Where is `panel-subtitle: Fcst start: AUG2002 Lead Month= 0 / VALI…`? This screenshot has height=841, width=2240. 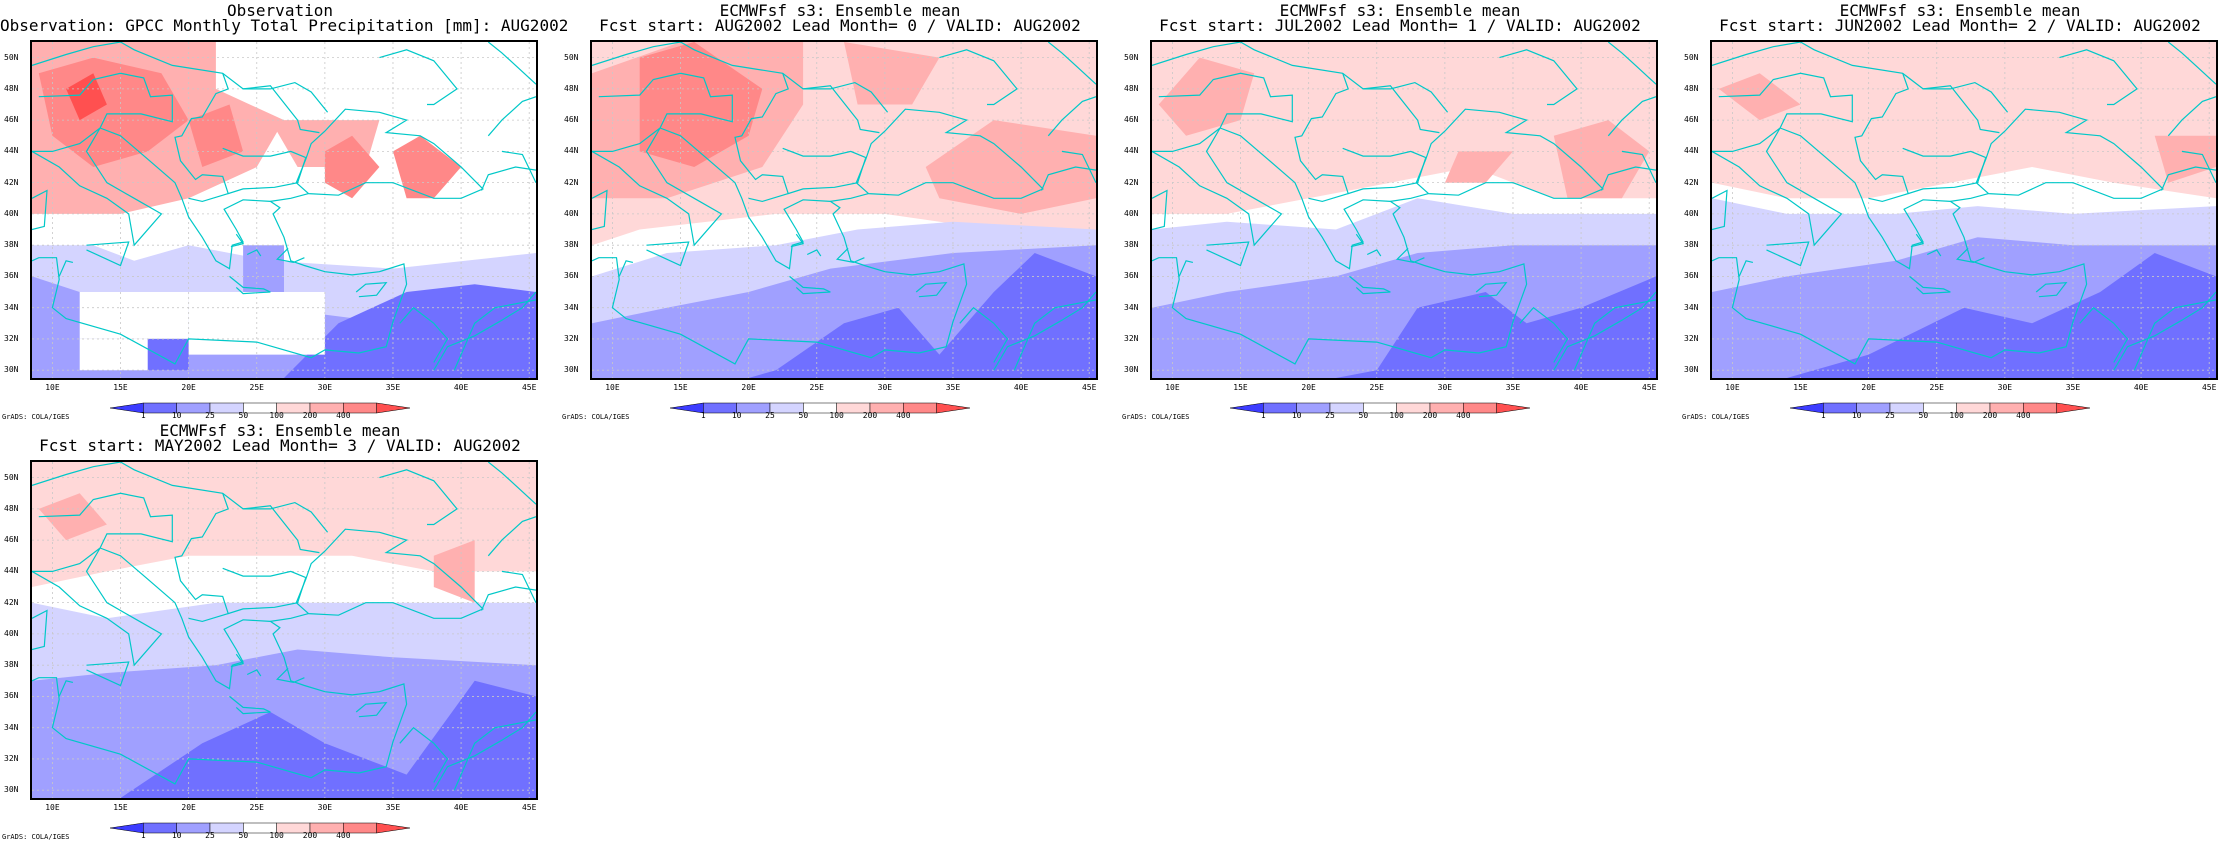
panel-subtitle: Fcst start: AUG2002 Lead Month= 0 / VALI… is located at coordinates (840, 25).